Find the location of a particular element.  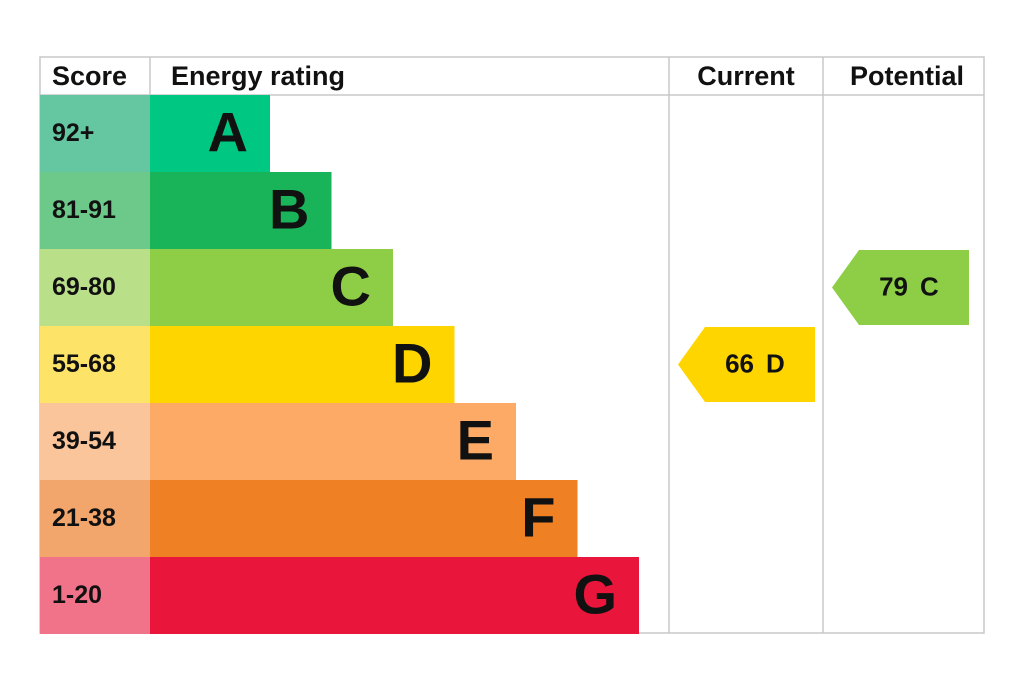

score-range: 55-68 is located at coordinates (84, 364).